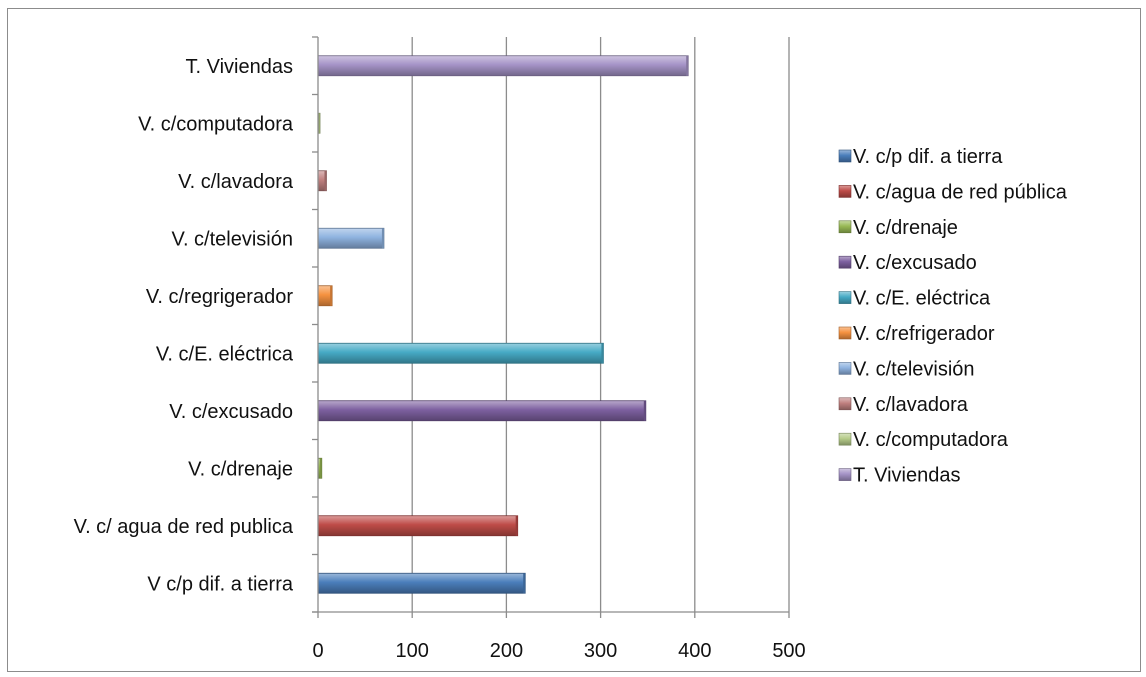 The image size is (1146, 677). What do you see at coordinates (317, 651) in the screenshot?
I see `x-tick-label: 0` at bounding box center [317, 651].